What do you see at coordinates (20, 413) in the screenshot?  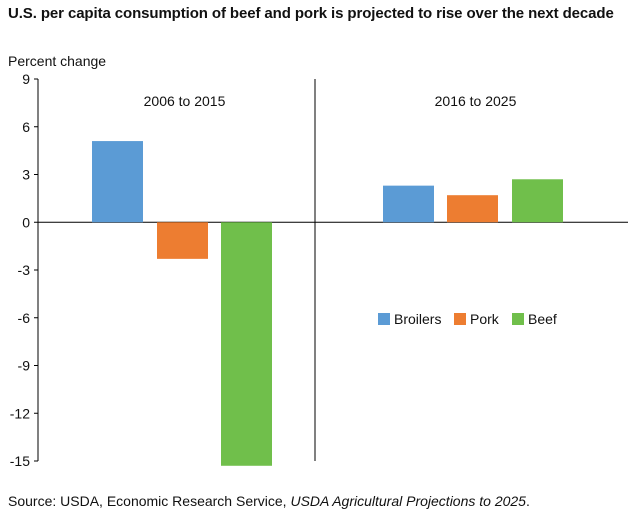 I see `y-tick-label: -12` at bounding box center [20, 413].